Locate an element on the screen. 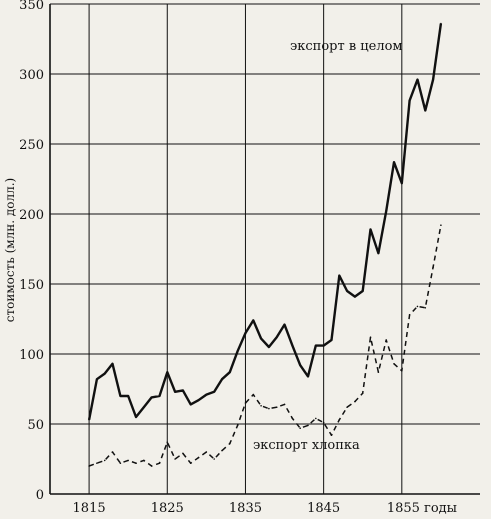  y-tick-label: 250 is located at coordinates (31, 145).